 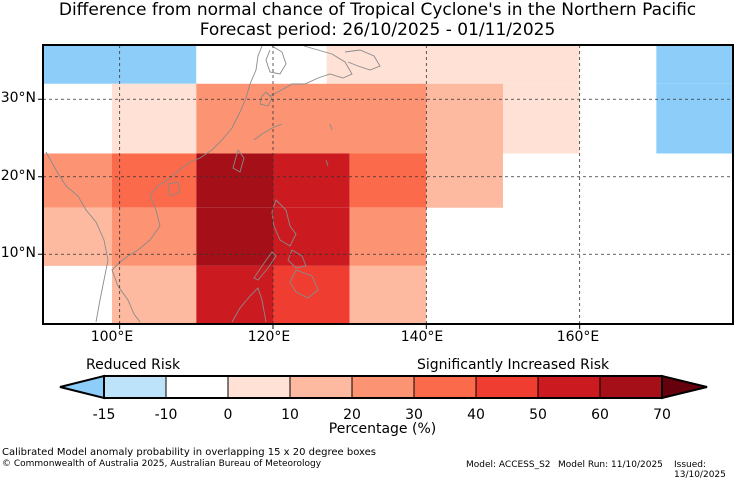 What do you see at coordinates (513, 365) in the screenshot?
I see `increased-risk-label: Significantly Increased Risk` at bounding box center [513, 365].